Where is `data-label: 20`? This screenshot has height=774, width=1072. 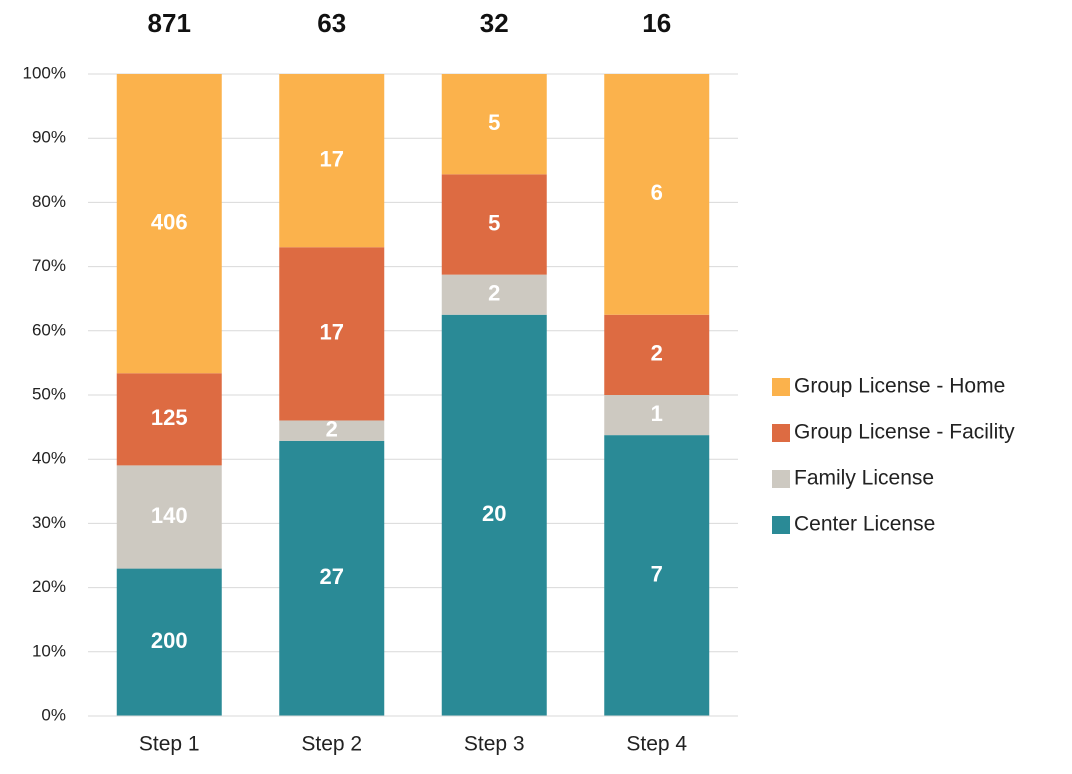
data-label: 20 is located at coordinates (494, 513).